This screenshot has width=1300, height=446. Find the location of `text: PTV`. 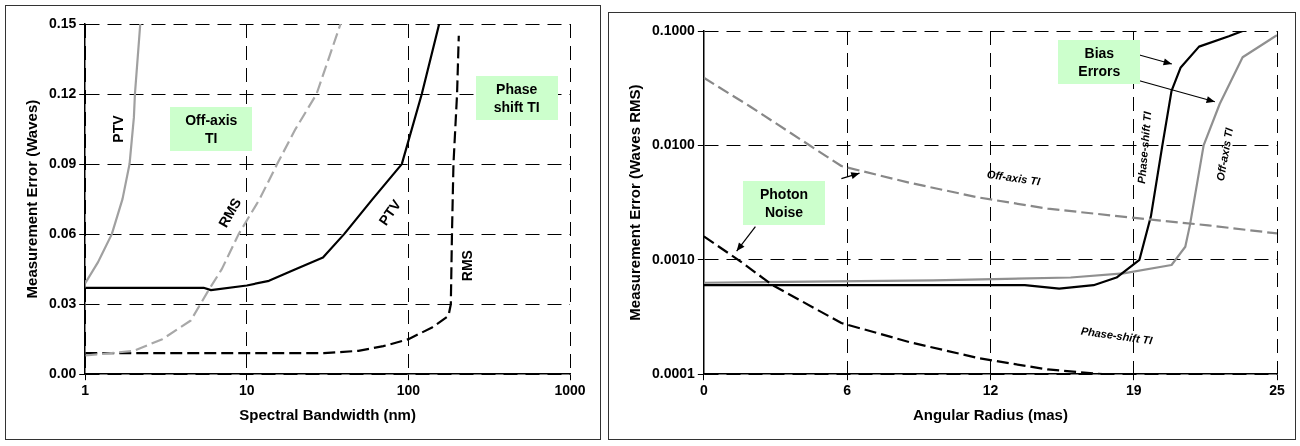

text: PTV is located at coordinates (118, 128).